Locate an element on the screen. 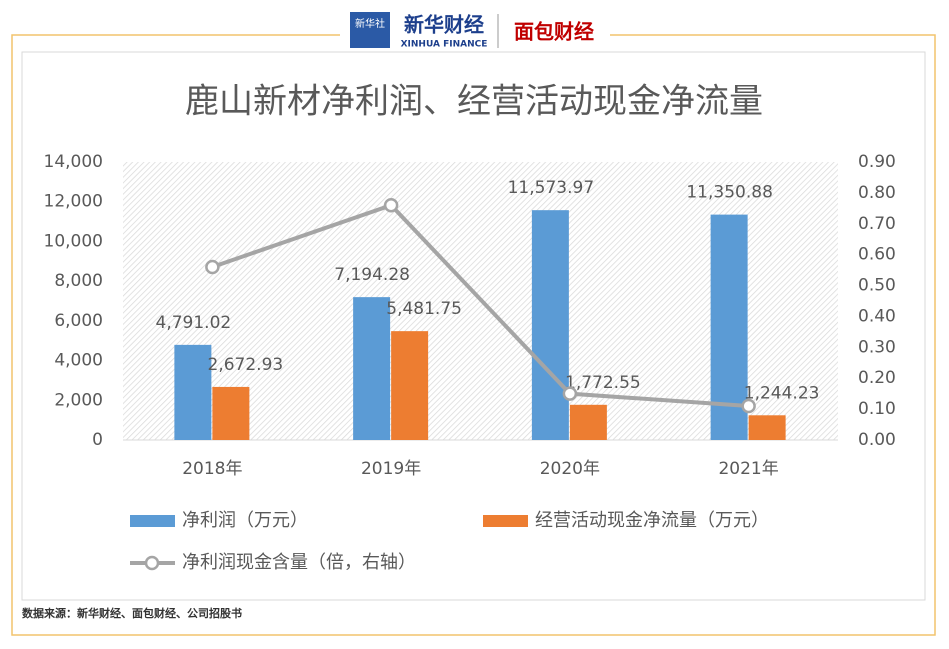 Image resolution: width=949 pixels, height=649 pixels. logo3: 面包财经 is located at coordinates (554, 32).